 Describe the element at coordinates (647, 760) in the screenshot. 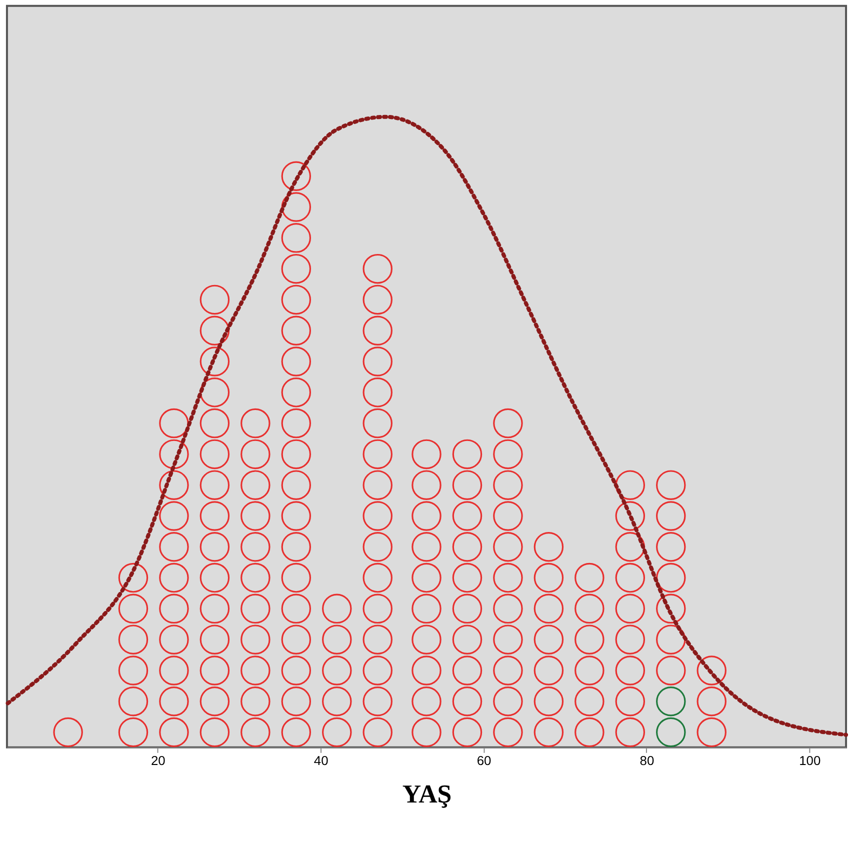

I see `x-tick-label: 80` at that location.